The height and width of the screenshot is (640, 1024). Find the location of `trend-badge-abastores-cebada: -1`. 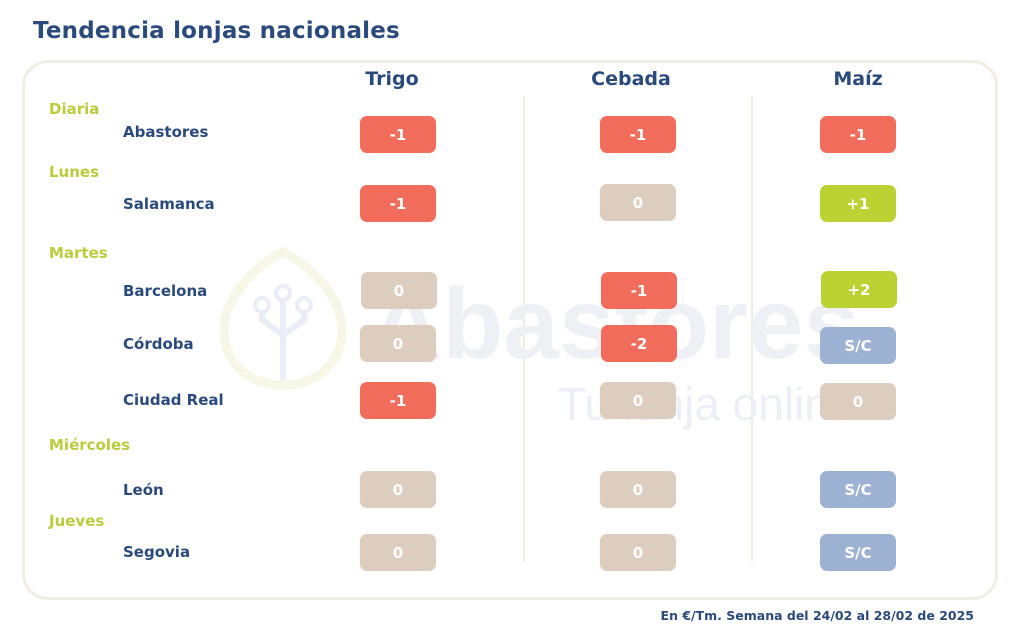

trend-badge-abastores-cebada: -1 is located at coordinates (638, 134).